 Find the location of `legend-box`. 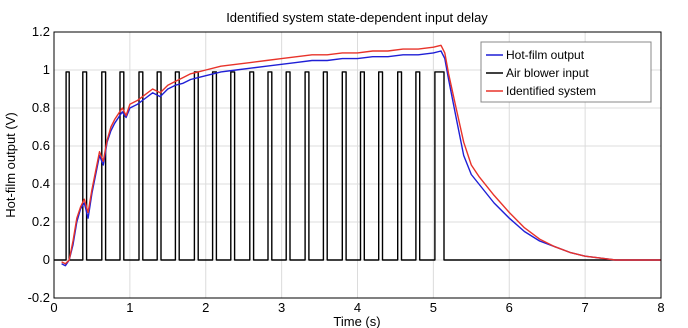

legend-box is located at coordinates (566, 72).